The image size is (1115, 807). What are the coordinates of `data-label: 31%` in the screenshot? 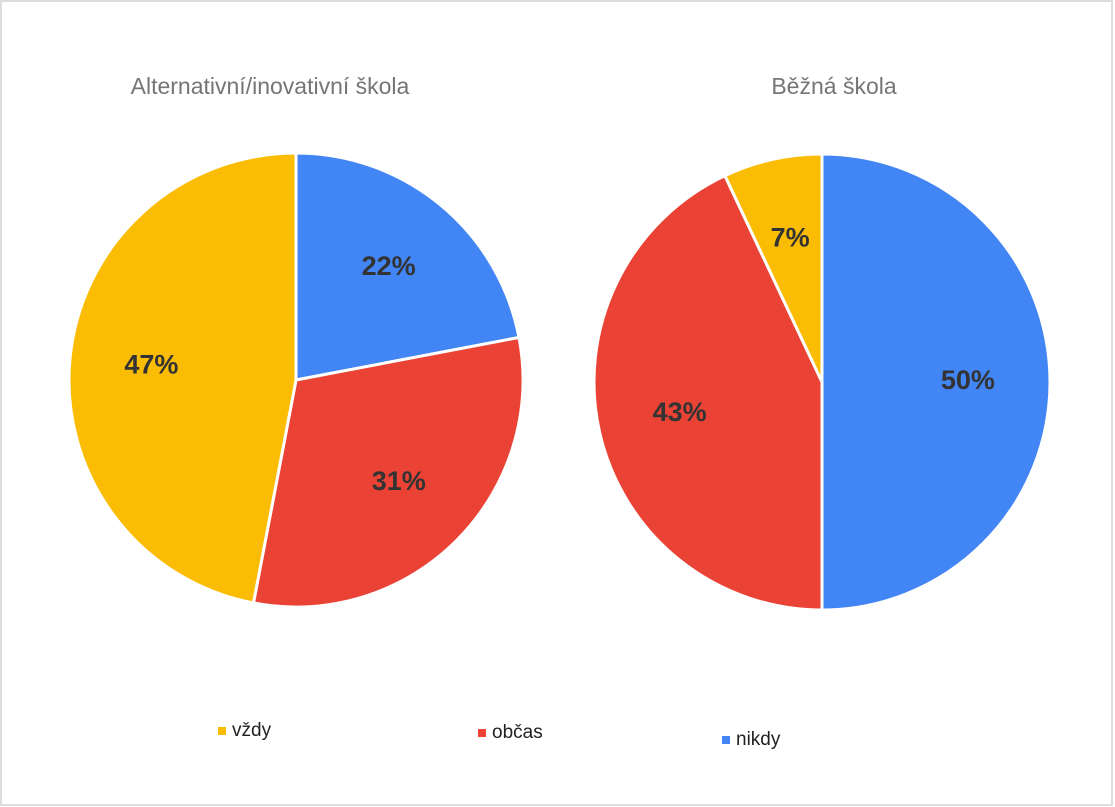 It's located at (399, 481).